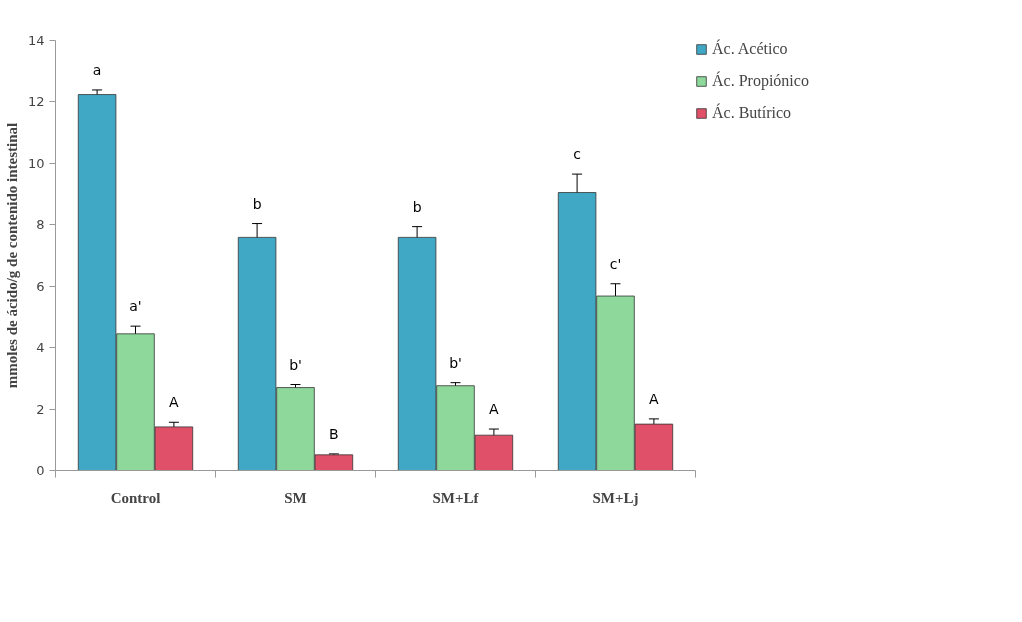 Image resolution: width=1022 pixels, height=622 pixels. I want to click on annotation: B, so click(334, 433).